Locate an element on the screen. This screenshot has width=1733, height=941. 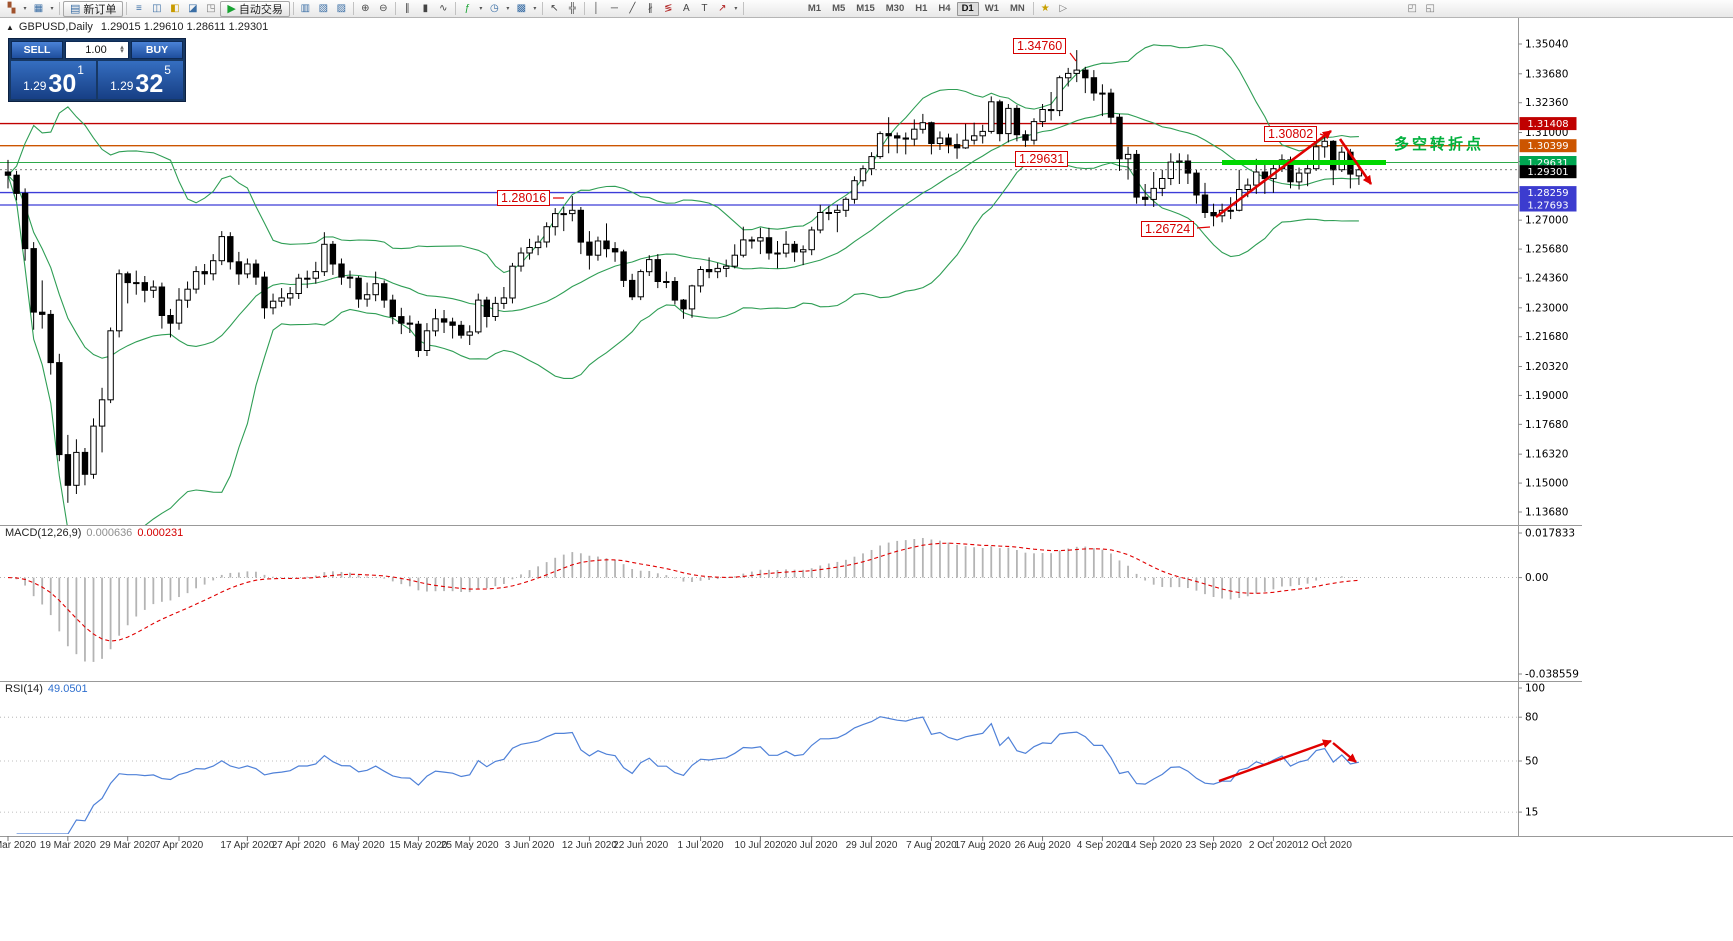
price-annotation: 1.30802 is located at coordinates (1291, 134).